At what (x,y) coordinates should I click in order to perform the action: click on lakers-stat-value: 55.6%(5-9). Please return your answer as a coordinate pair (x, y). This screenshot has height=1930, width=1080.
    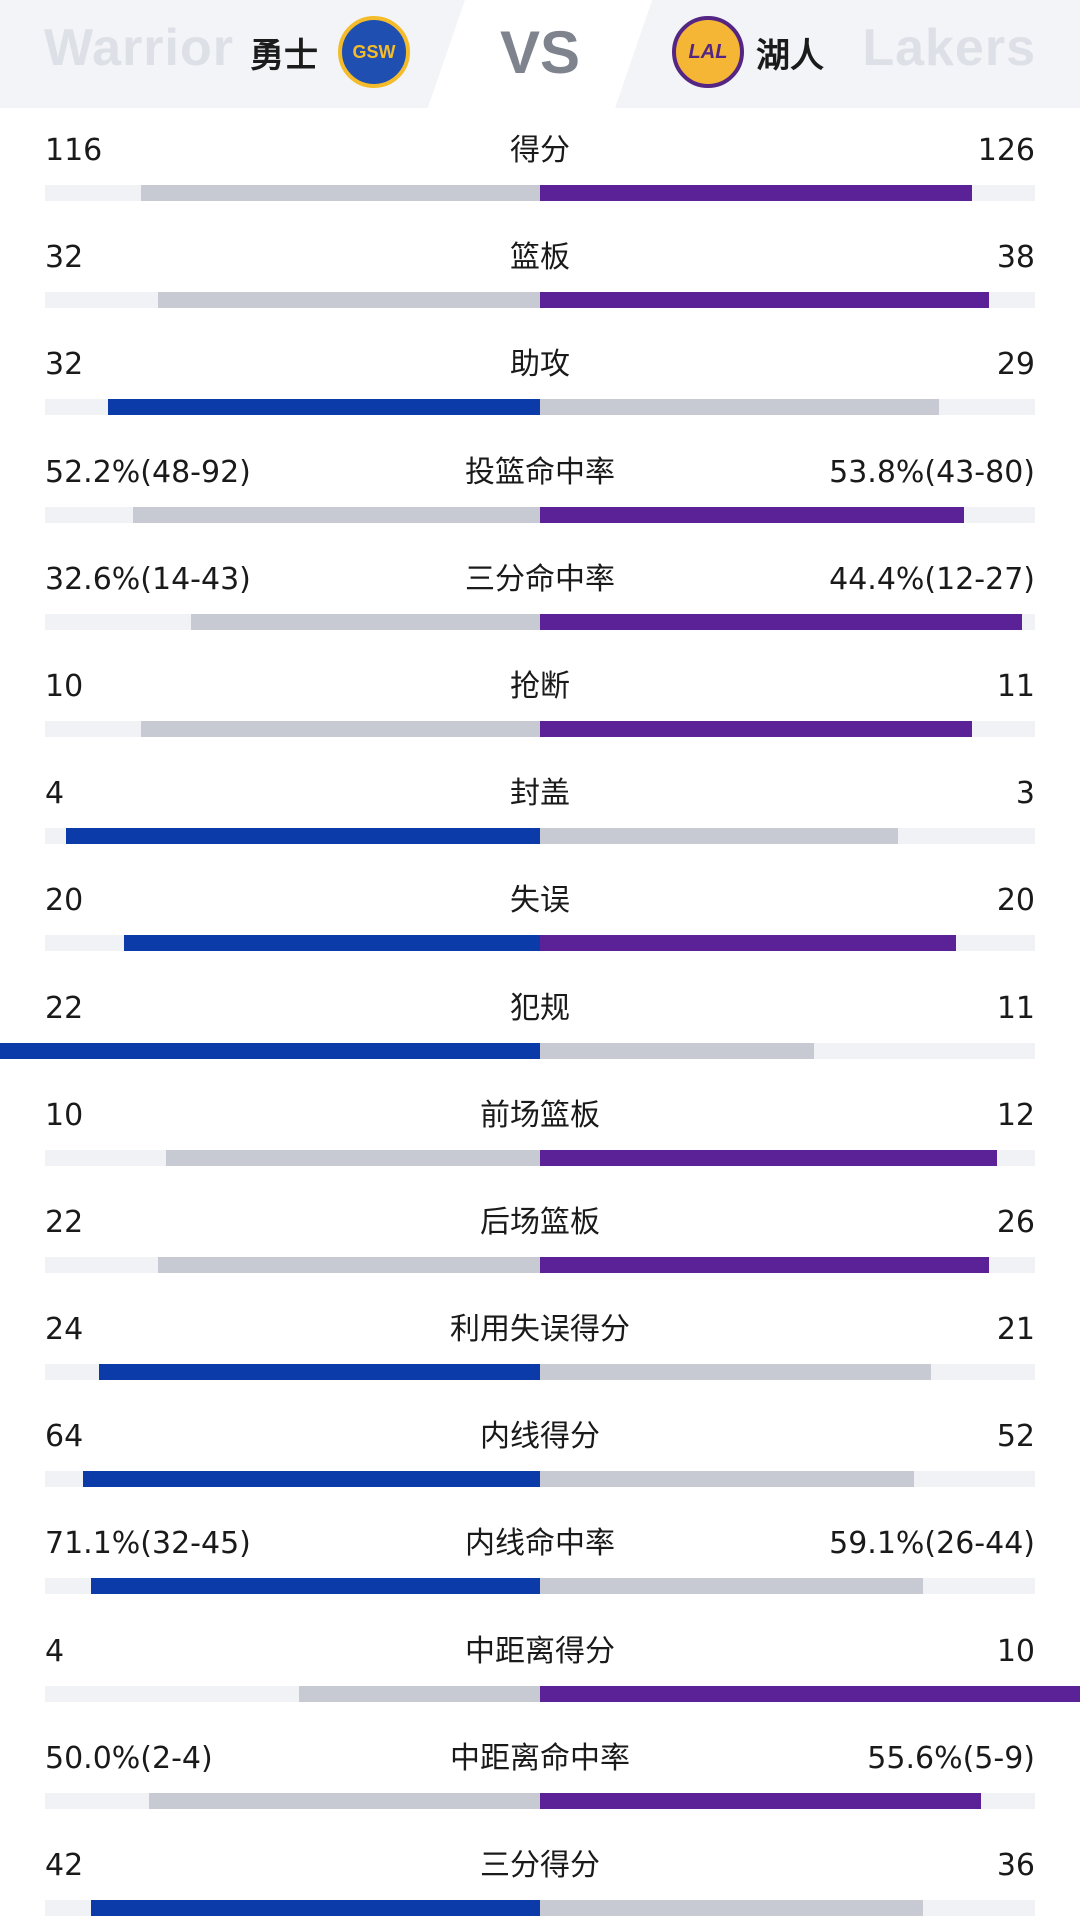
    Looking at the image, I should click on (951, 1758).